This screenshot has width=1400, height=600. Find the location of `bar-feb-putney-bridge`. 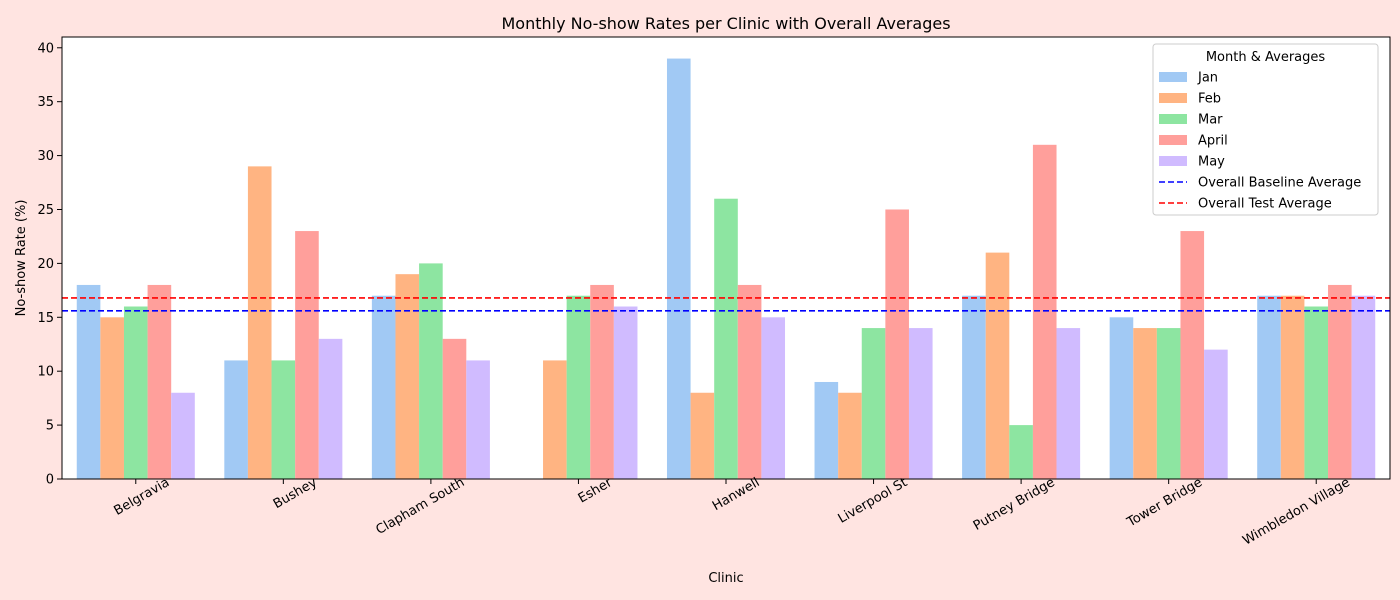

bar-feb-putney-bridge is located at coordinates (997, 365).